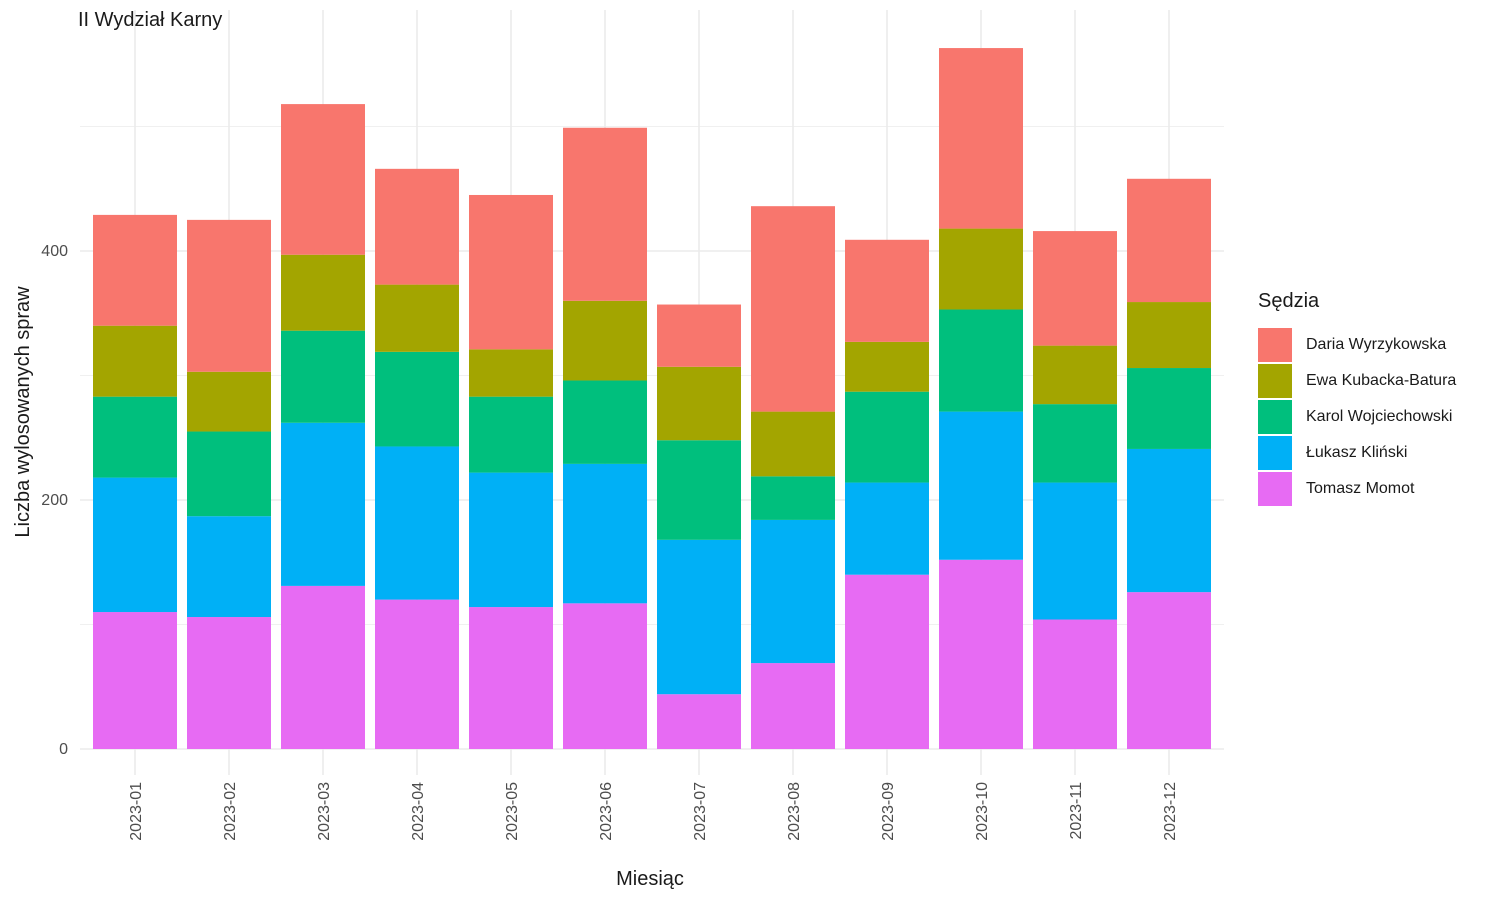 The image size is (1500, 905). What do you see at coordinates (700, 811) in the screenshot?
I see `x-tick-label: 2023-07` at bounding box center [700, 811].